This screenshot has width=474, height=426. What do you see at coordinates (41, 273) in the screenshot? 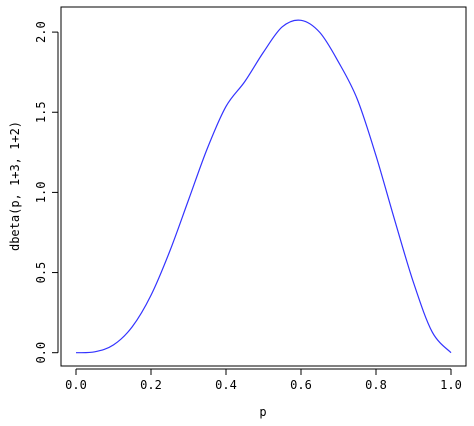
I see `y-tick-label: 0.5` at bounding box center [41, 273].